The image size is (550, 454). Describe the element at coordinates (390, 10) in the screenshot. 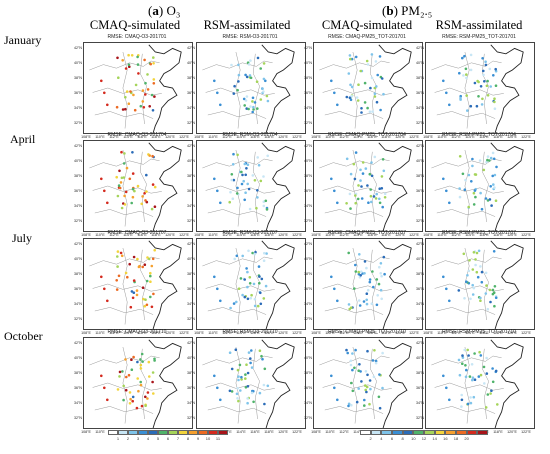

I see `panel-b-letter: b` at that location.